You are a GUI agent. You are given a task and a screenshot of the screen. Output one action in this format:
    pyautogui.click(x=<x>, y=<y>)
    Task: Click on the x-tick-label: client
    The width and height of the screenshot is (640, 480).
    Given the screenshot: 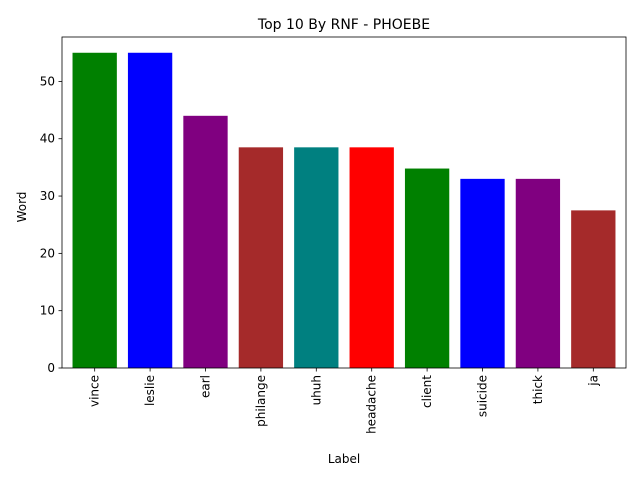 What is the action you would take?
    pyautogui.click(x=427, y=391)
    